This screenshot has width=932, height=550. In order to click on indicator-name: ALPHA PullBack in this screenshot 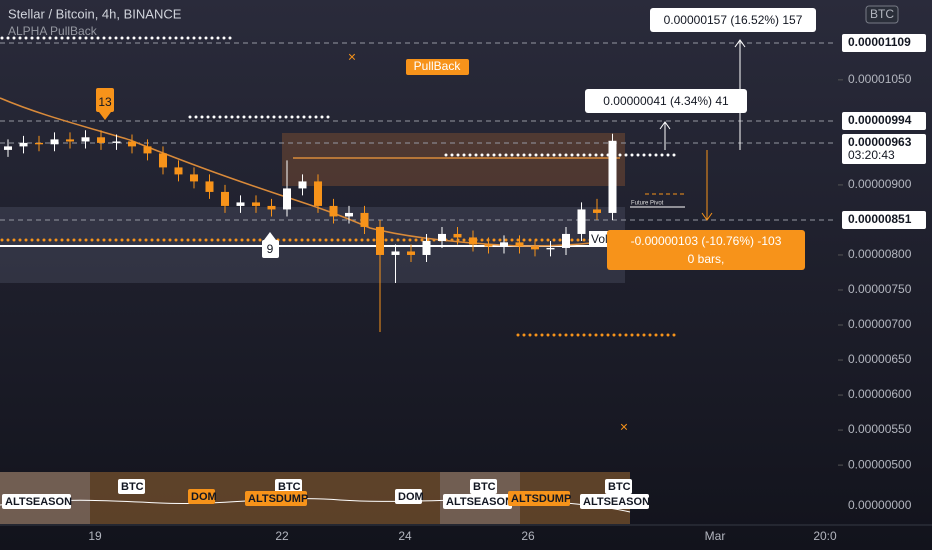, I will do `click(53, 31)`.